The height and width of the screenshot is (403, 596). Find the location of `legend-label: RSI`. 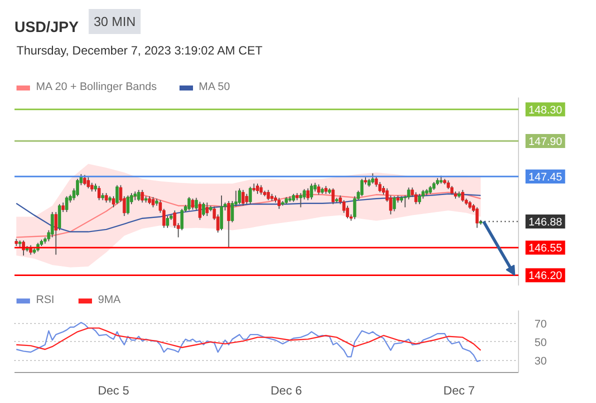

legend-label: RSI is located at coordinates (46, 300).